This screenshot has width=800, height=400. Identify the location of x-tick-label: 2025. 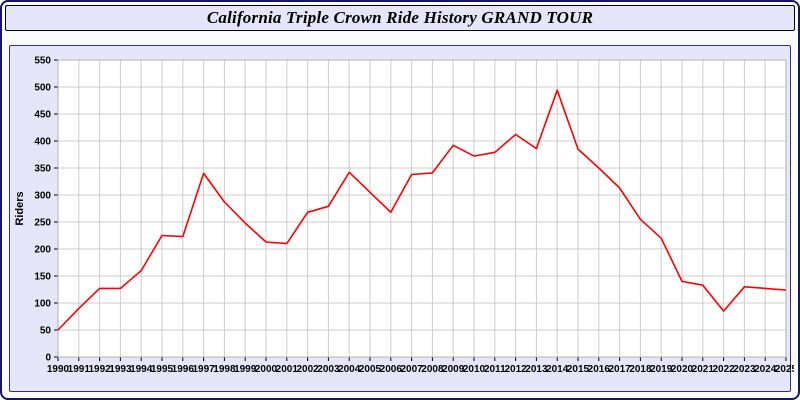
(784, 369).